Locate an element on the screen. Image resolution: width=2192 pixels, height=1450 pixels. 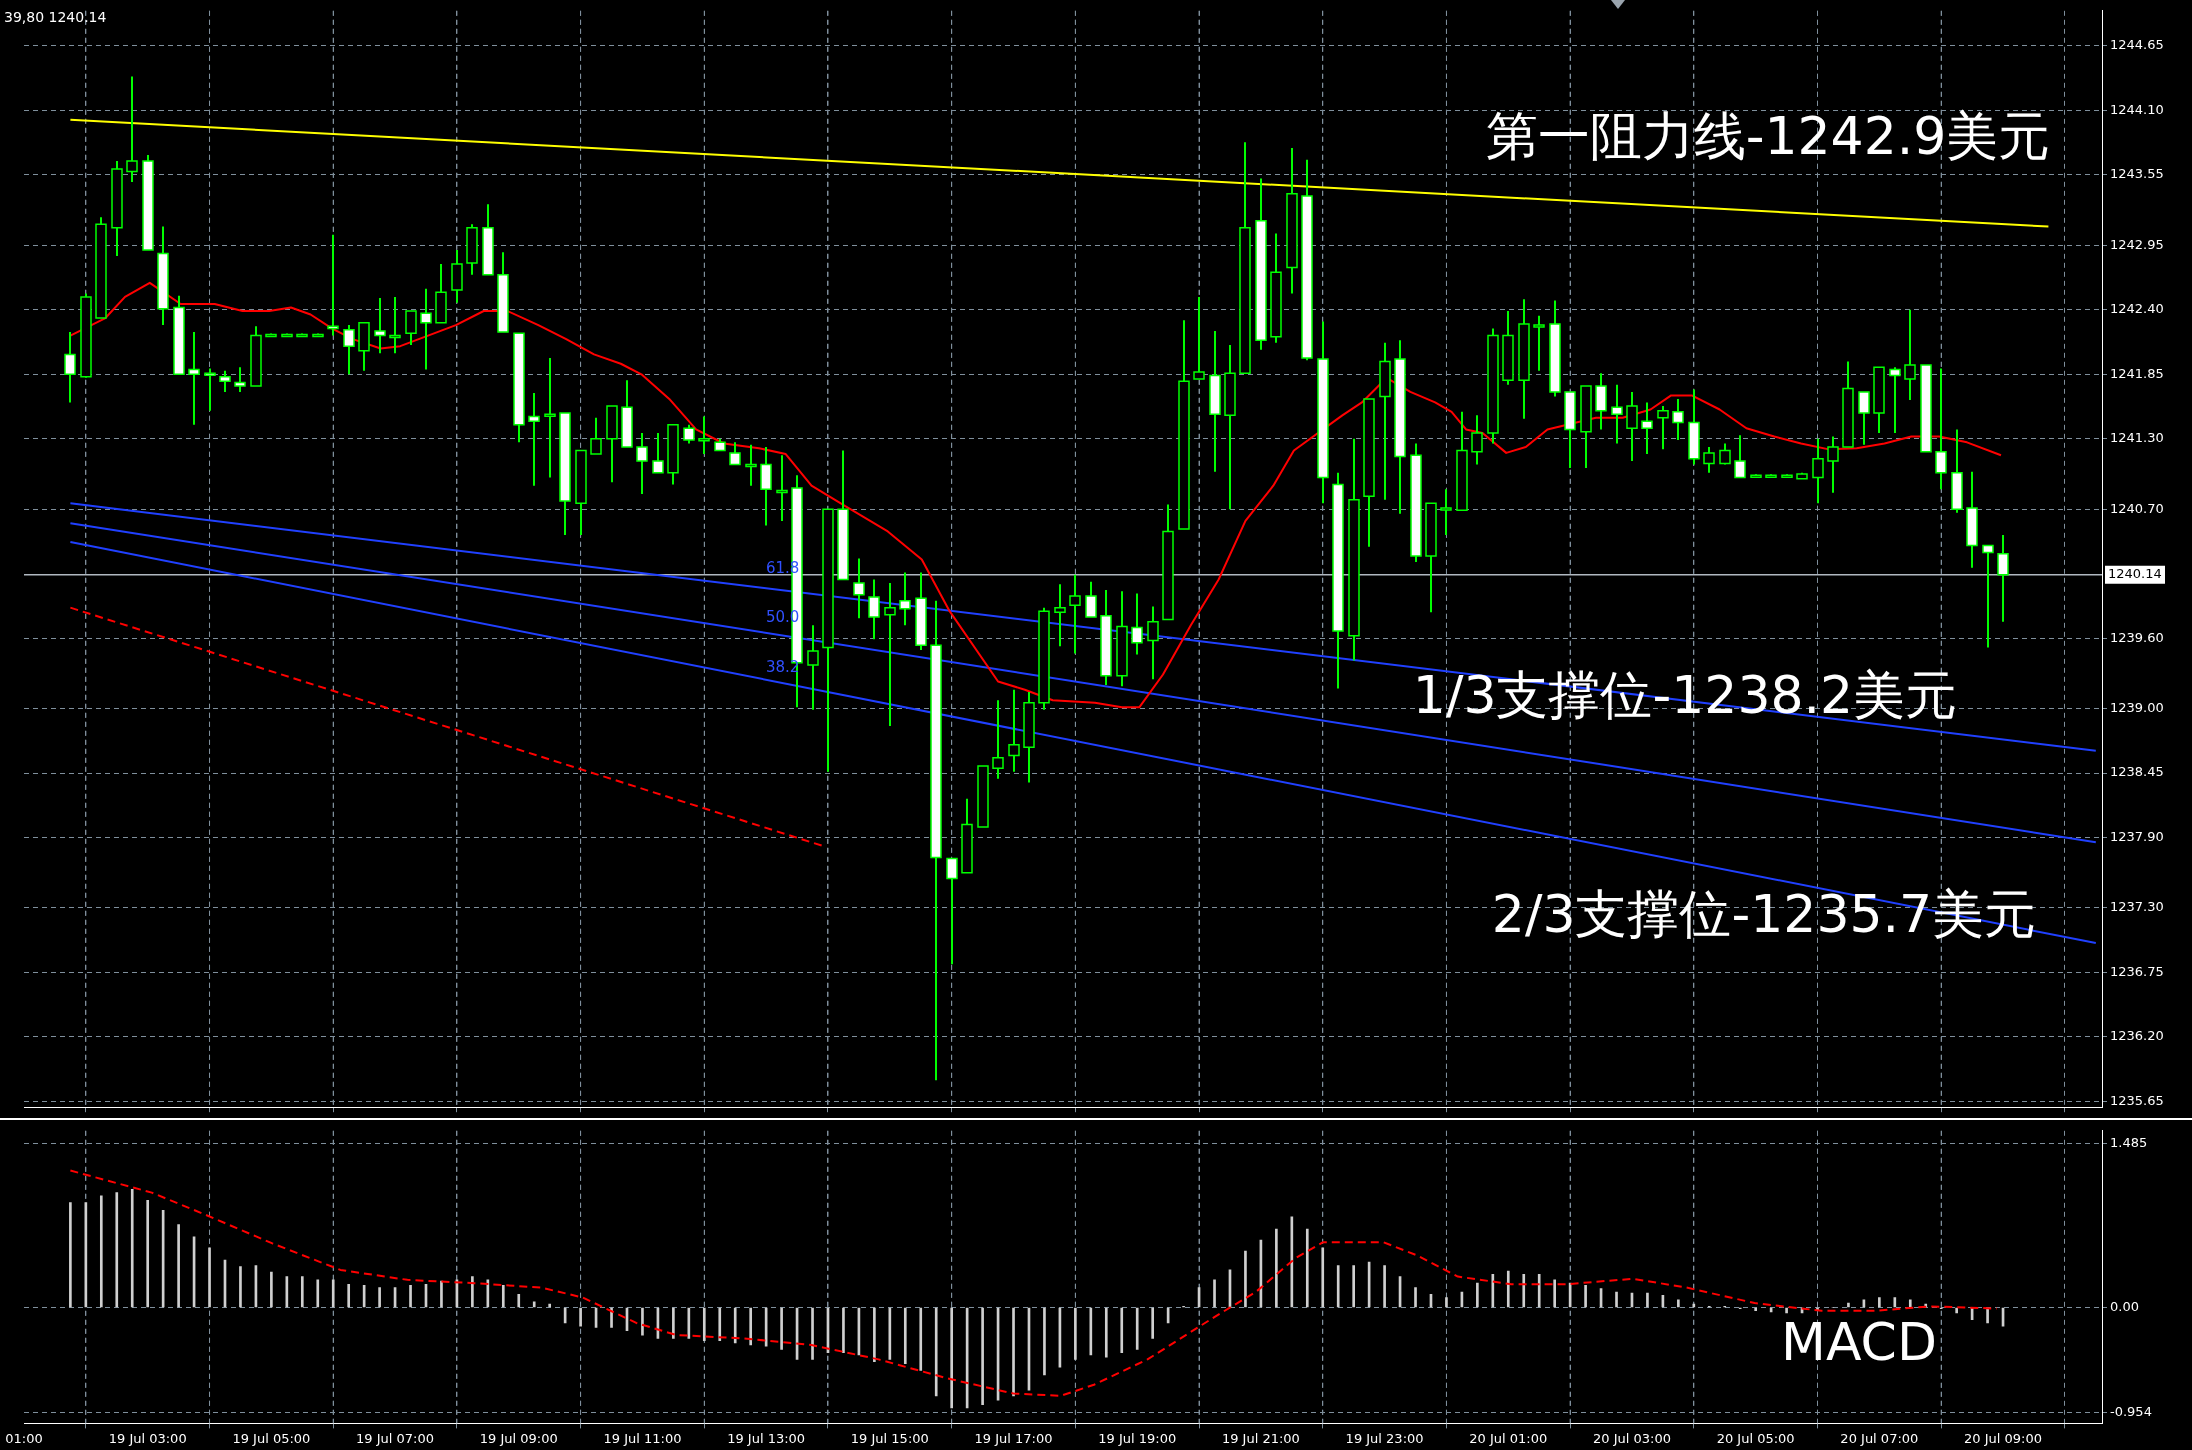
x-tick-label: 19 Jul 15:00 is located at coordinates (889, 1438).